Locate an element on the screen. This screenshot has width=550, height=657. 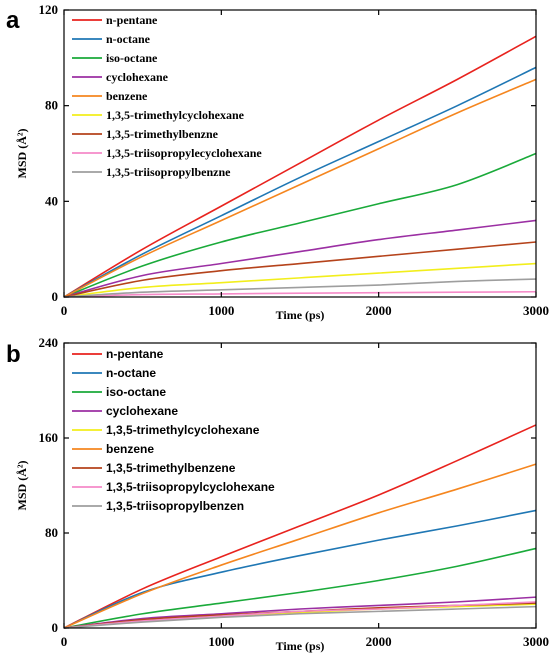
y-tick-label: 160 is located at coordinates (49, 437).